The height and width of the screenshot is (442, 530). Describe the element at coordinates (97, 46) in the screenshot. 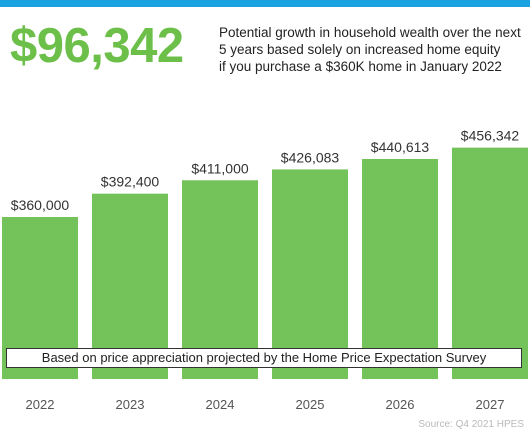

I see `headline-value: $96,342` at that location.